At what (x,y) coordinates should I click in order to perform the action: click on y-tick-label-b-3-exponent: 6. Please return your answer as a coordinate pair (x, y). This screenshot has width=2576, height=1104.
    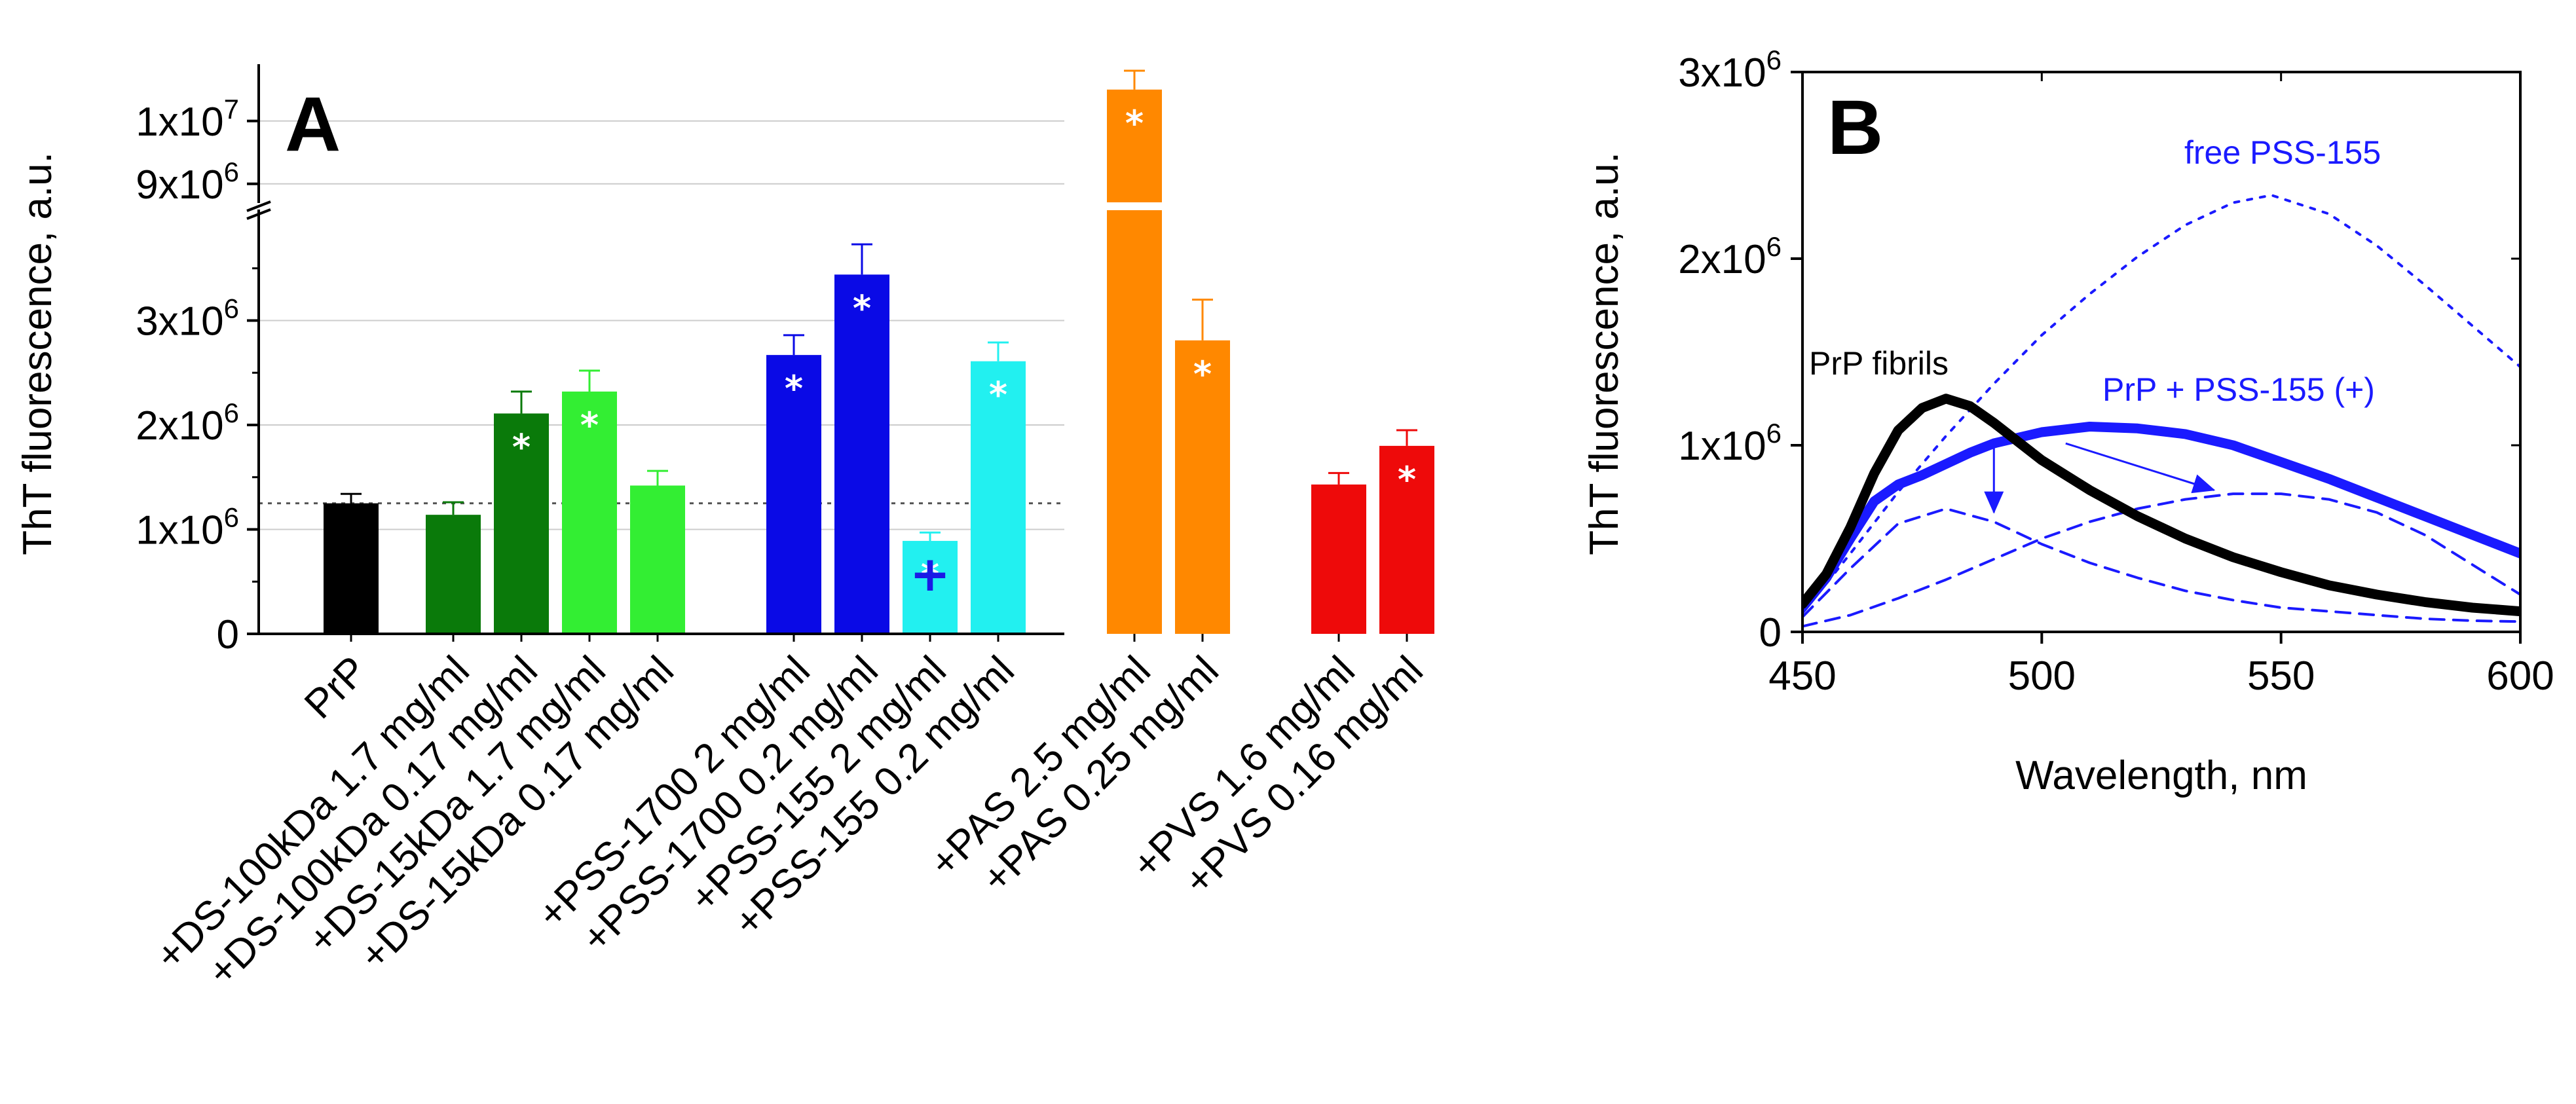
    Looking at the image, I should click on (1774, 60).